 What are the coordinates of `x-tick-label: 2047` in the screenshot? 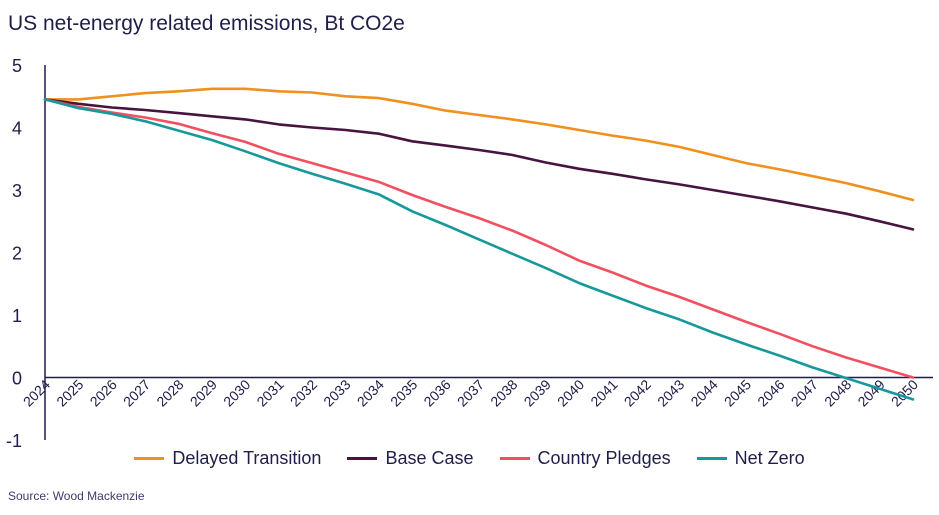 It's located at (804, 392).